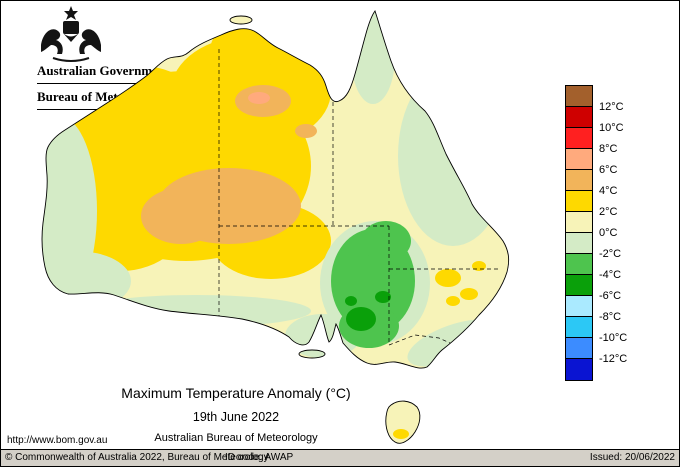  What do you see at coordinates (106, 83) in the screenshot?
I see `branding-divider` at bounding box center [106, 83].